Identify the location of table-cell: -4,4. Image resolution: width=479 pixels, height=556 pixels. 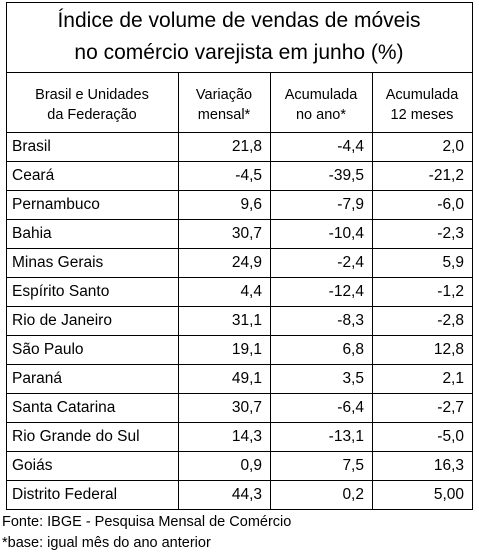
(350, 146).